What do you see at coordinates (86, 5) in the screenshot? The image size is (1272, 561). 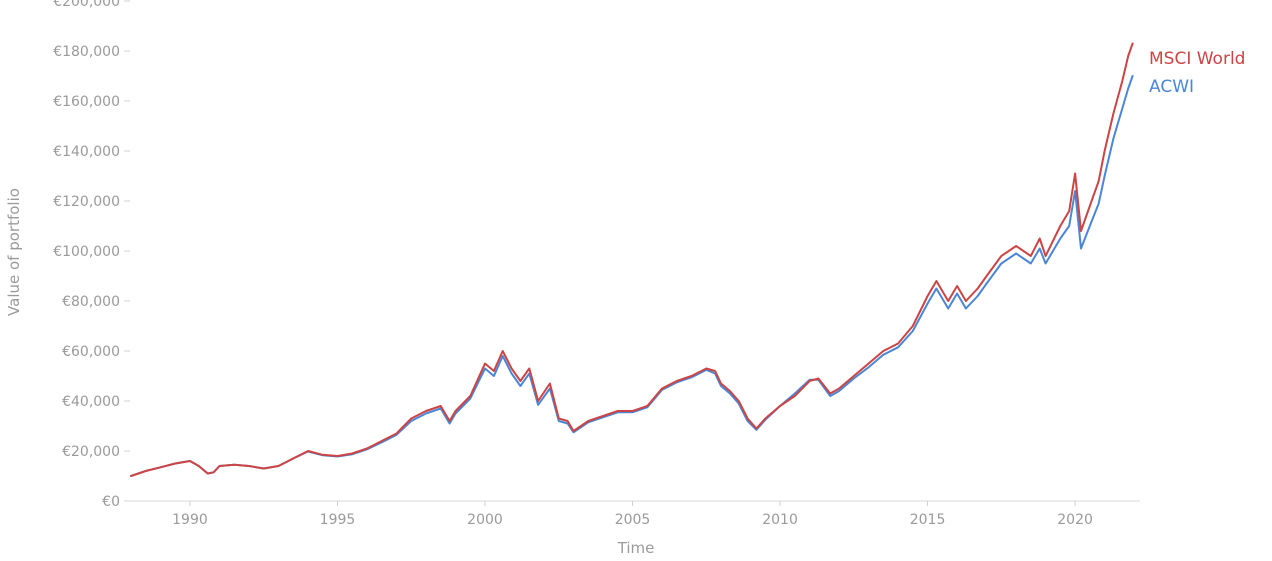 I see `y-tick-label: €200,000` at bounding box center [86, 5].